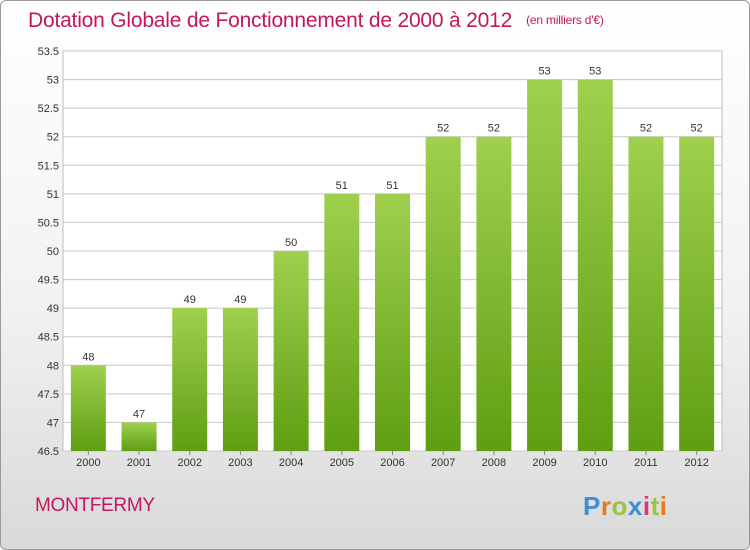  Describe the element at coordinates (189, 463) in the screenshot. I see `x-tick-label: 2002` at that location.